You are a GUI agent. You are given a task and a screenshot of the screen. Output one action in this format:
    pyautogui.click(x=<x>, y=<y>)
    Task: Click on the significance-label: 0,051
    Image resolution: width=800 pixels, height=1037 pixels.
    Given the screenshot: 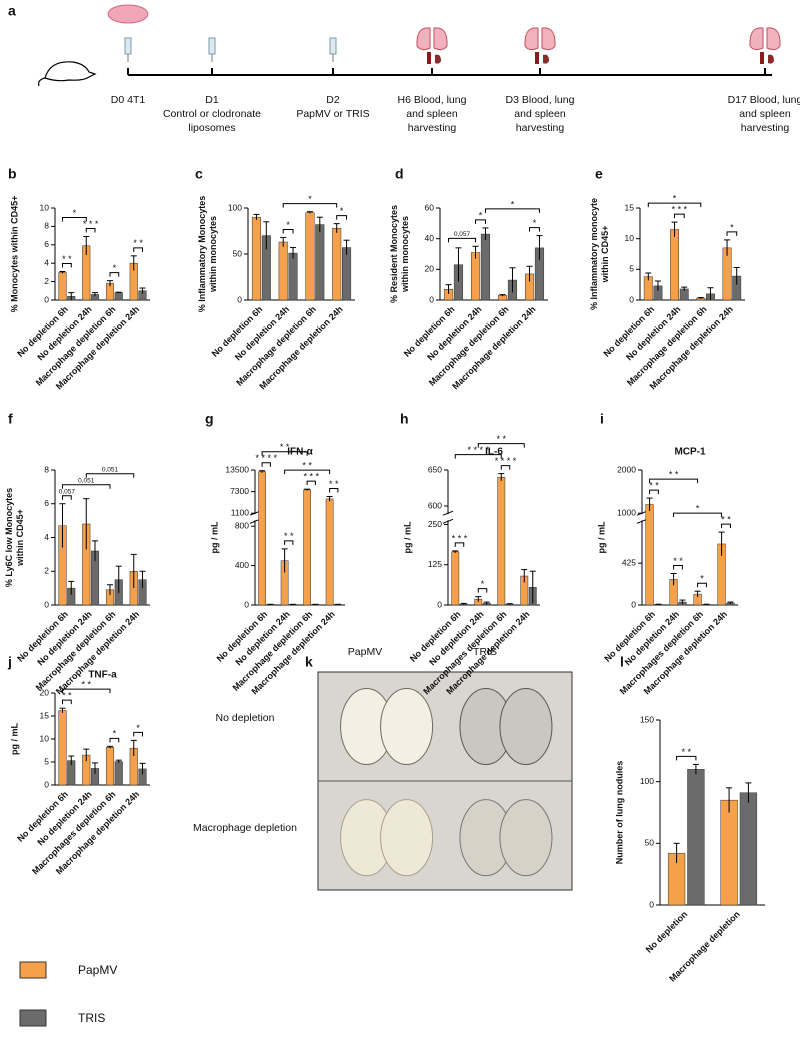 What is the action you would take?
    pyautogui.click(x=86, y=480)
    